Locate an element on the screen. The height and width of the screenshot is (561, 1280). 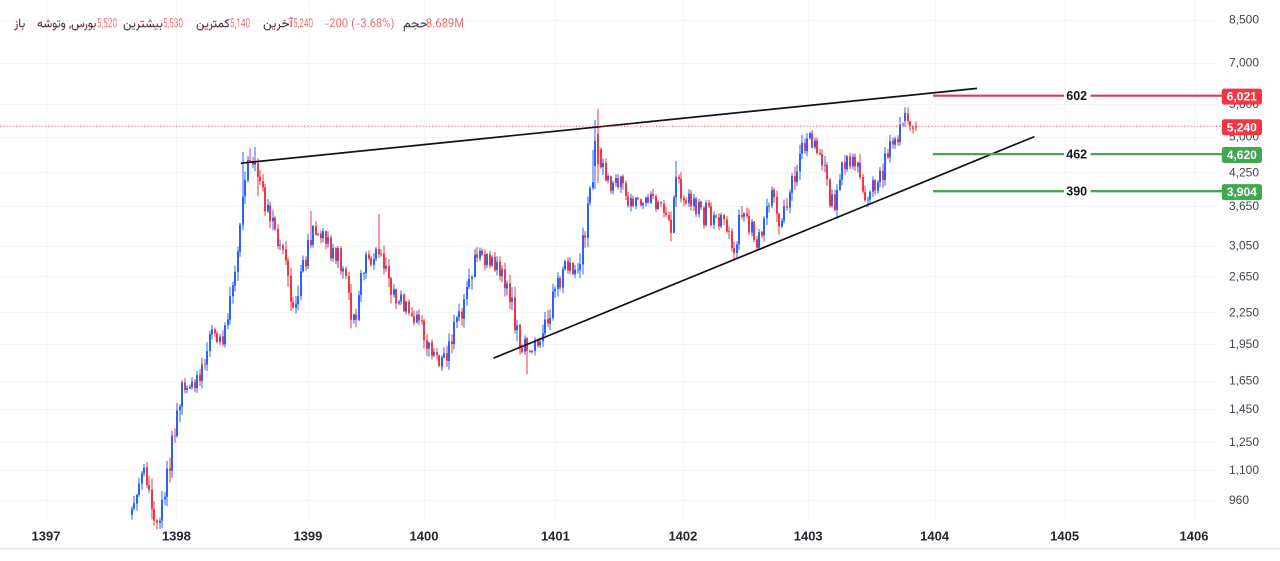
svg-text: 1402 is located at coordinates (682, 536).